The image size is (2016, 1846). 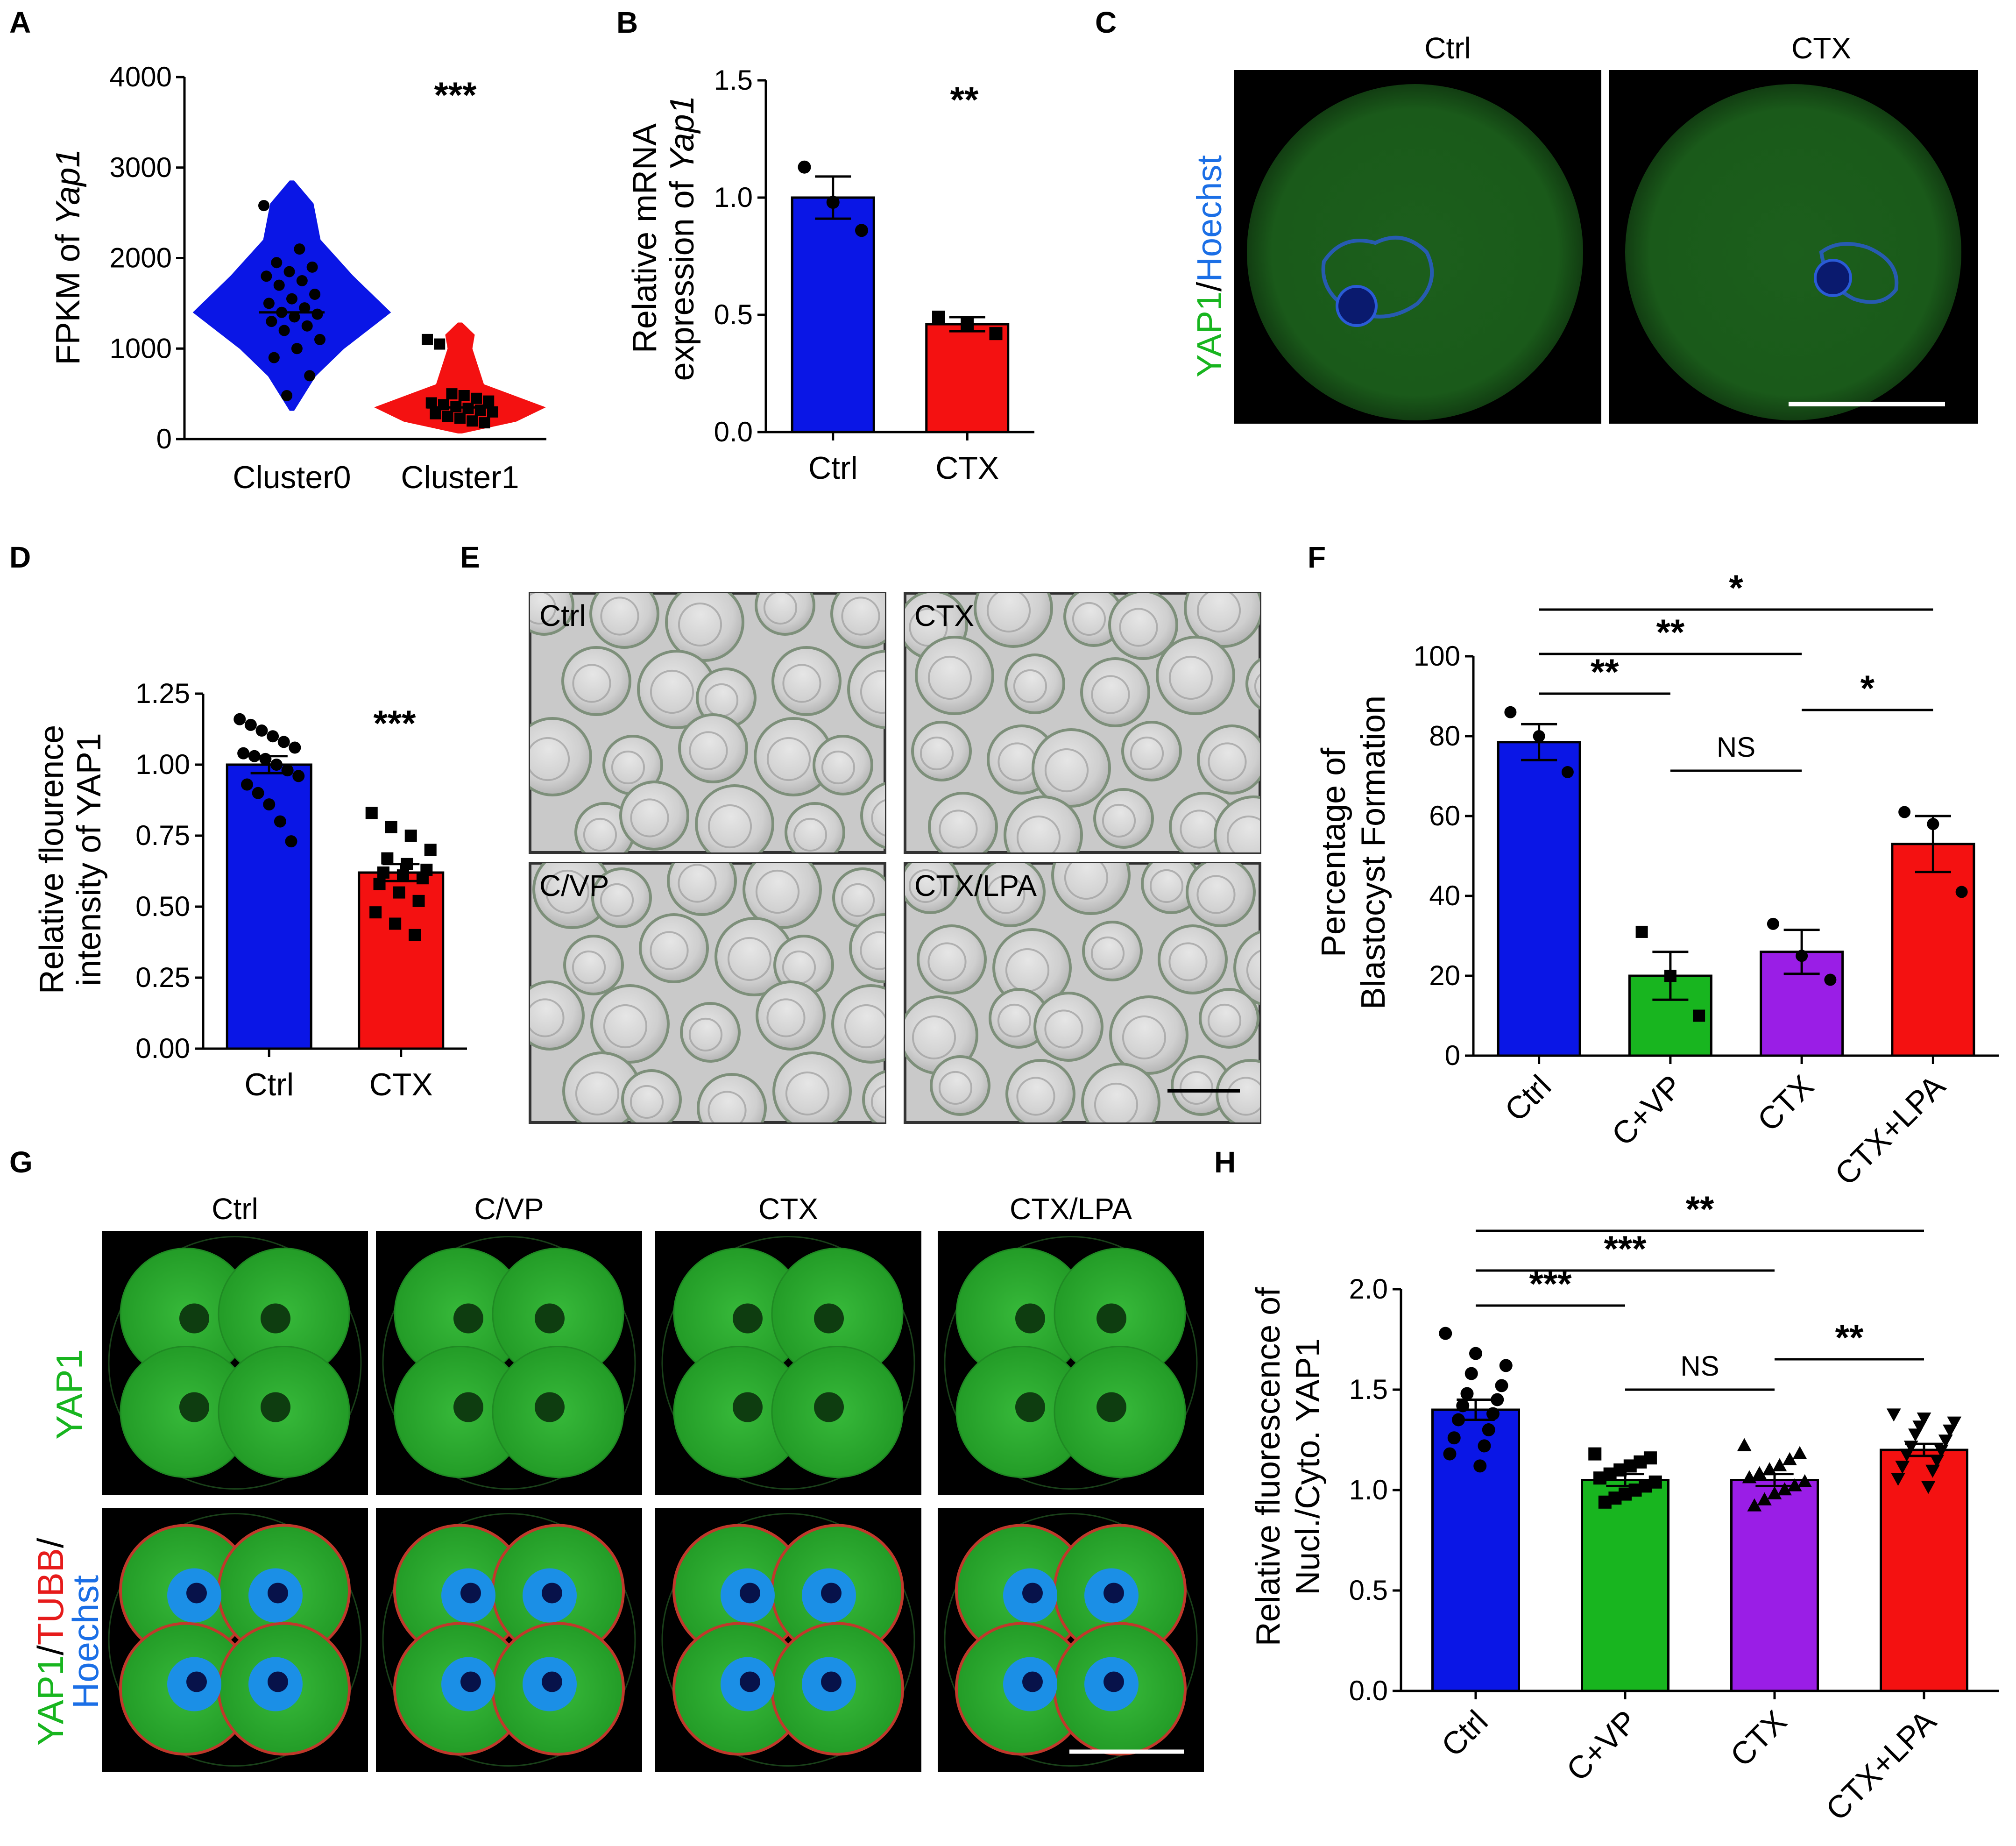 What do you see at coordinates (1890, 1130) in the screenshot?
I see `category-label: CTX+LPA` at bounding box center [1890, 1130].